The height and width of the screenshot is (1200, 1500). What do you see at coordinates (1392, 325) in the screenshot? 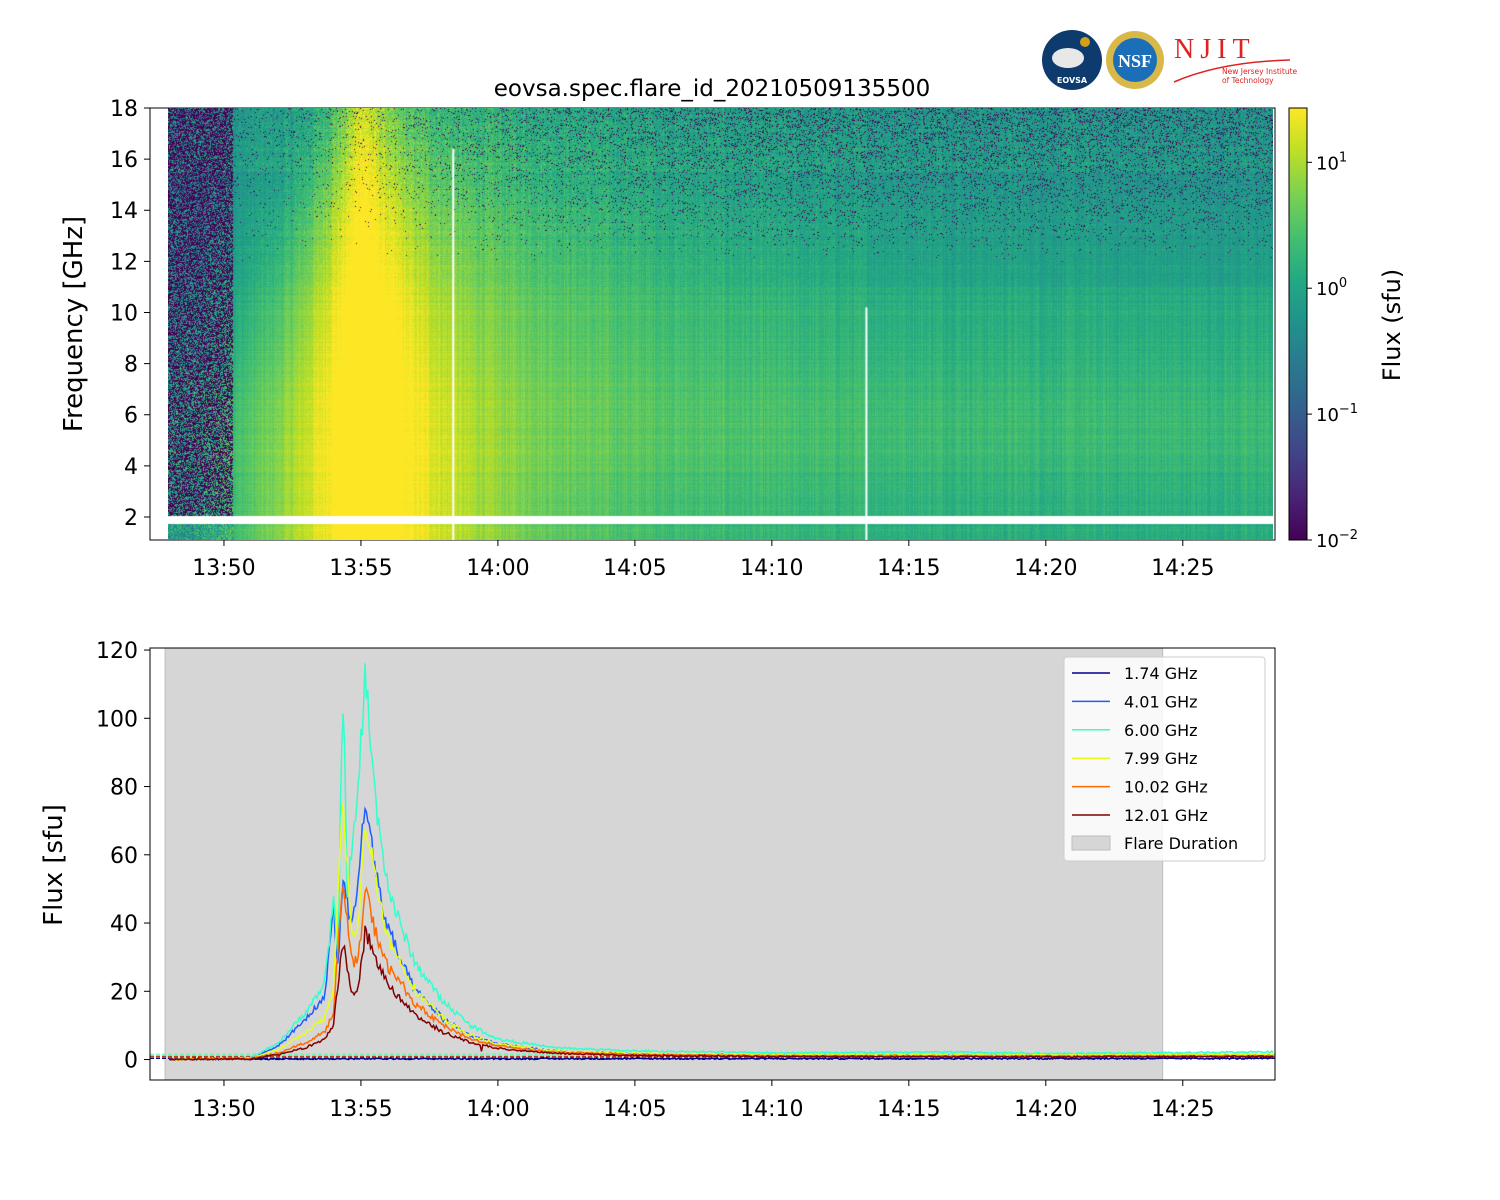
I see `colorbar-label: Flux (sfu)` at bounding box center [1392, 325].